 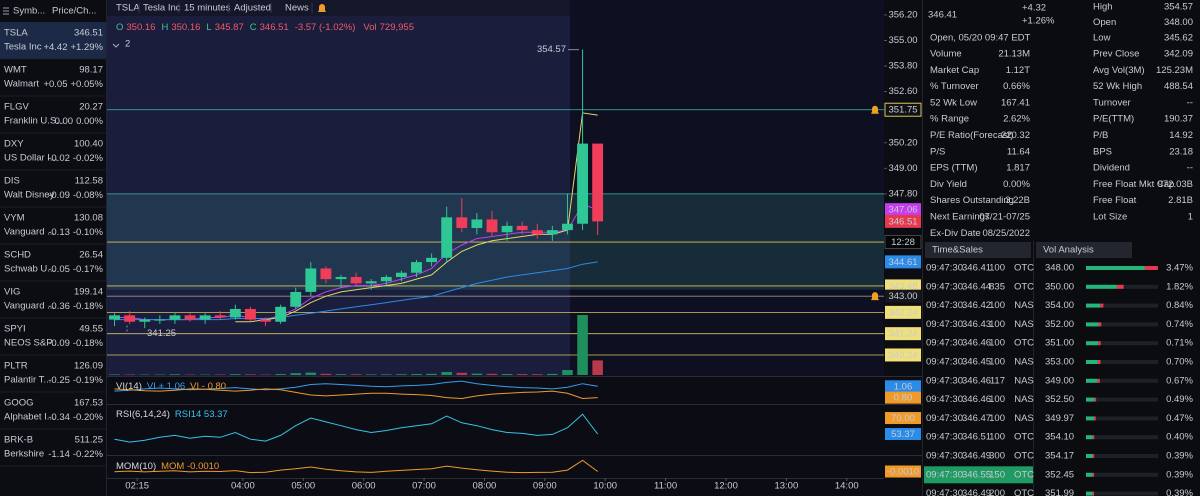 What do you see at coordinates (1179, 324) in the screenshot?
I see `vol-pct: 0.74%` at bounding box center [1179, 324].